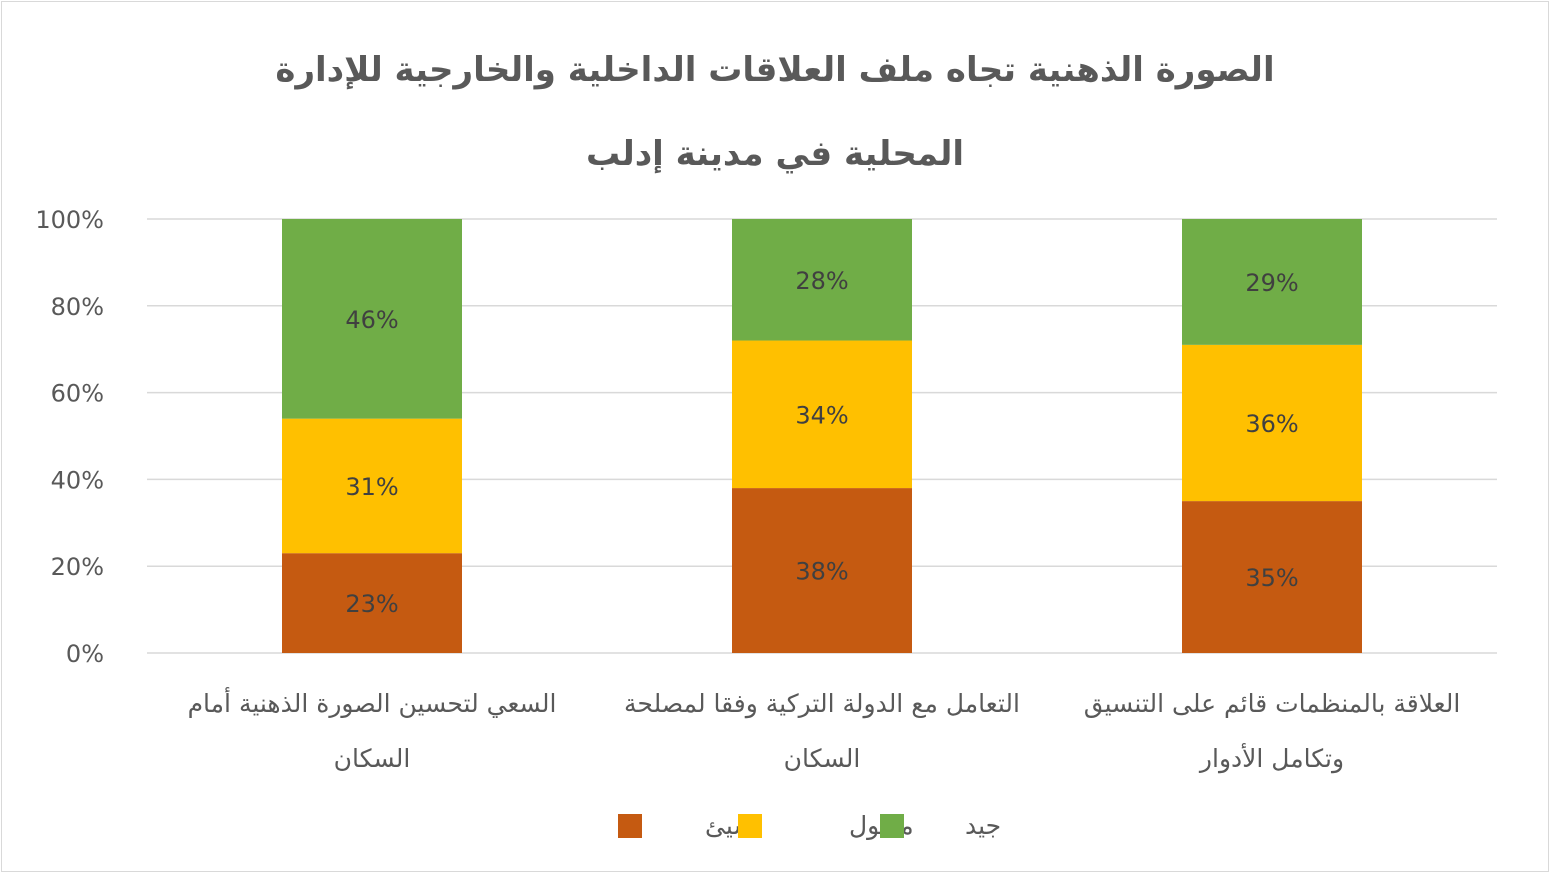 Image resolution: width=1550 pixels, height=873 pixels. I want to click on x-category-label: وتكامل الأدوار, so click(1271, 758).